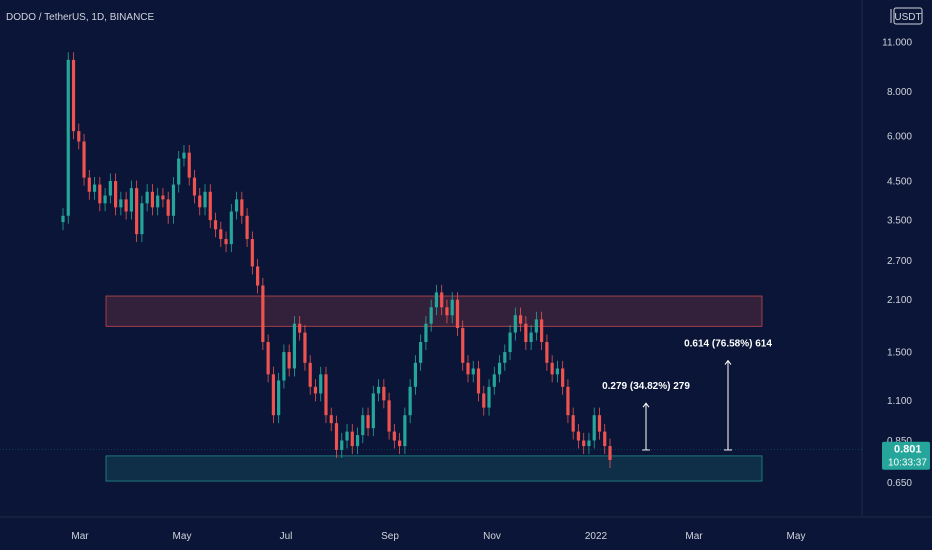 The height and width of the screenshot is (550, 932). I want to click on currency-selector: USDT, so click(906, 16).